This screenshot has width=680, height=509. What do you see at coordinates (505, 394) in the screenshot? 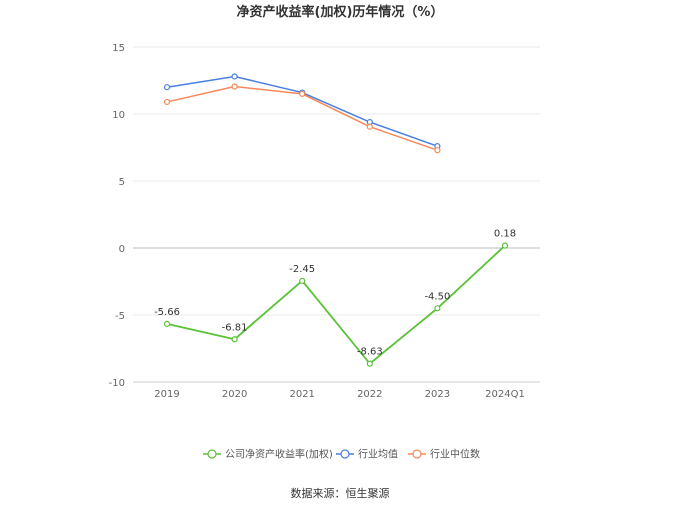
I see `x-tick-label: 2024Q1` at bounding box center [505, 394].